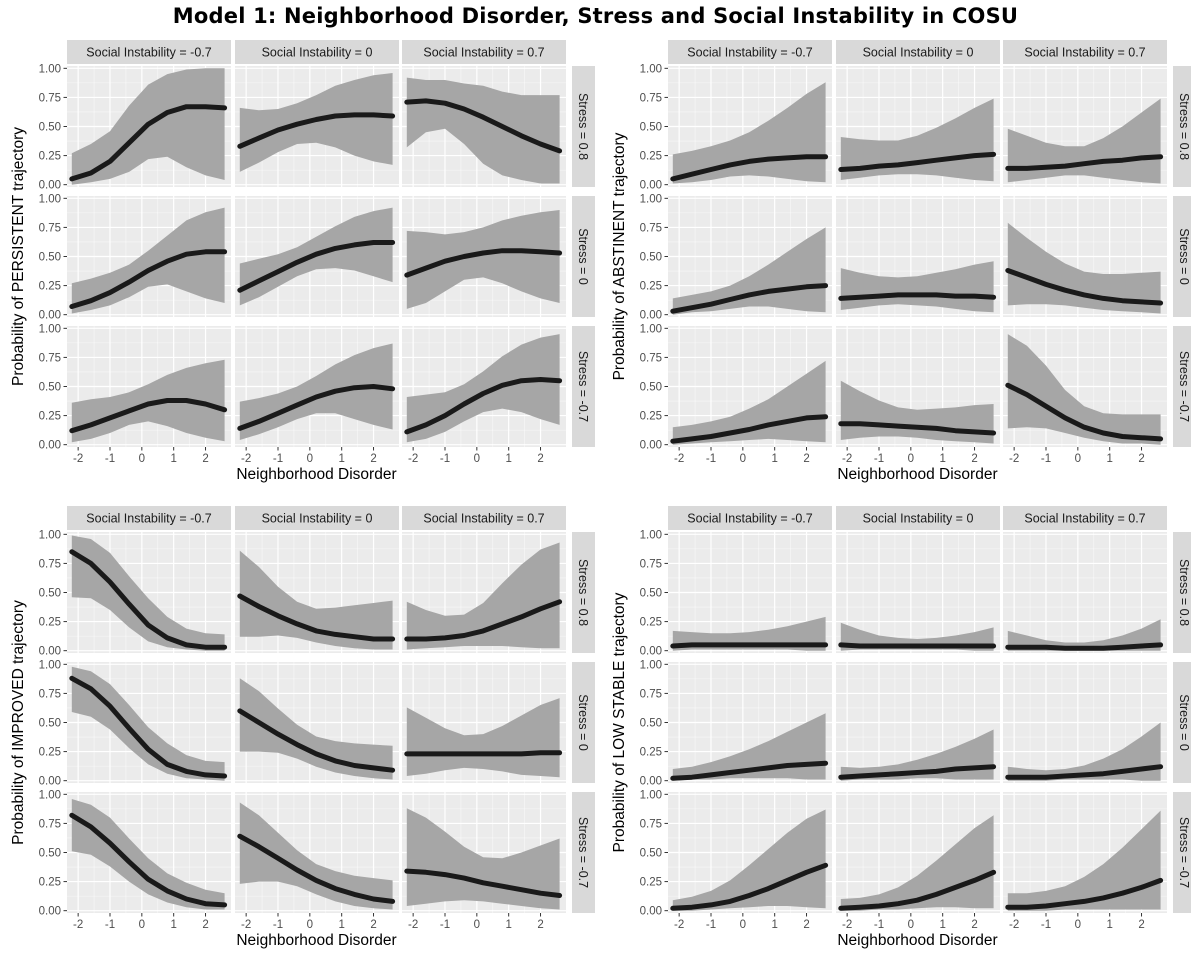 This screenshot has width=1191, height=953. What do you see at coordinates (18, 256) in the screenshot?
I see `y-axis-title: Probability of PERSISTENT trajectory` at bounding box center [18, 256].